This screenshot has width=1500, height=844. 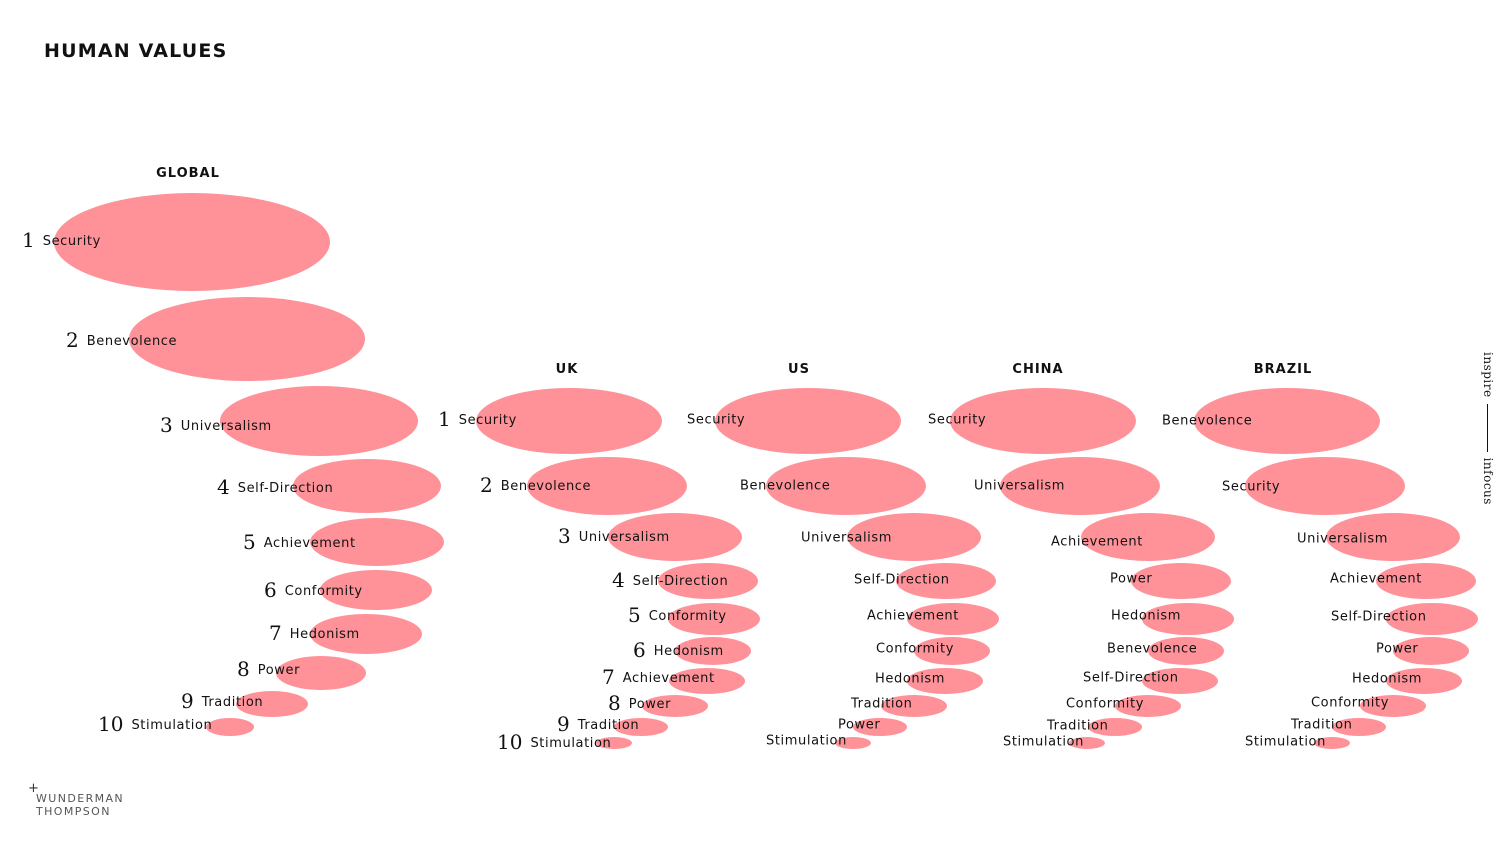 I want to click on value-label-us-7: Hedonism, so click(x=910, y=679).